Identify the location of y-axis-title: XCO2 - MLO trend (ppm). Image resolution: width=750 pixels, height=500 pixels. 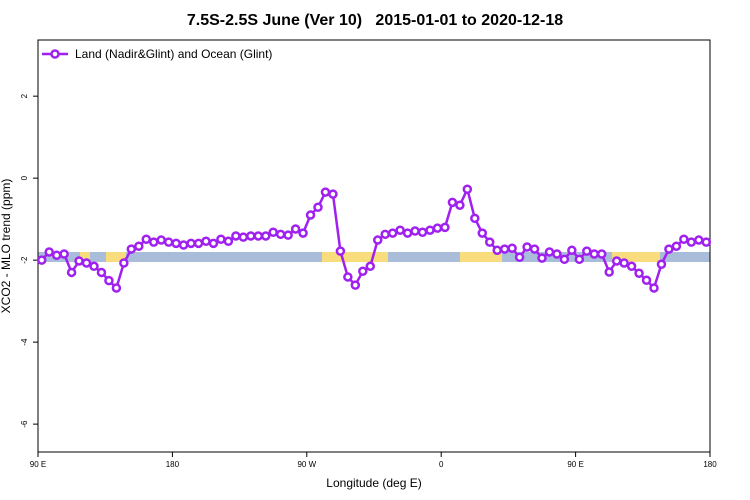
(6, 246).